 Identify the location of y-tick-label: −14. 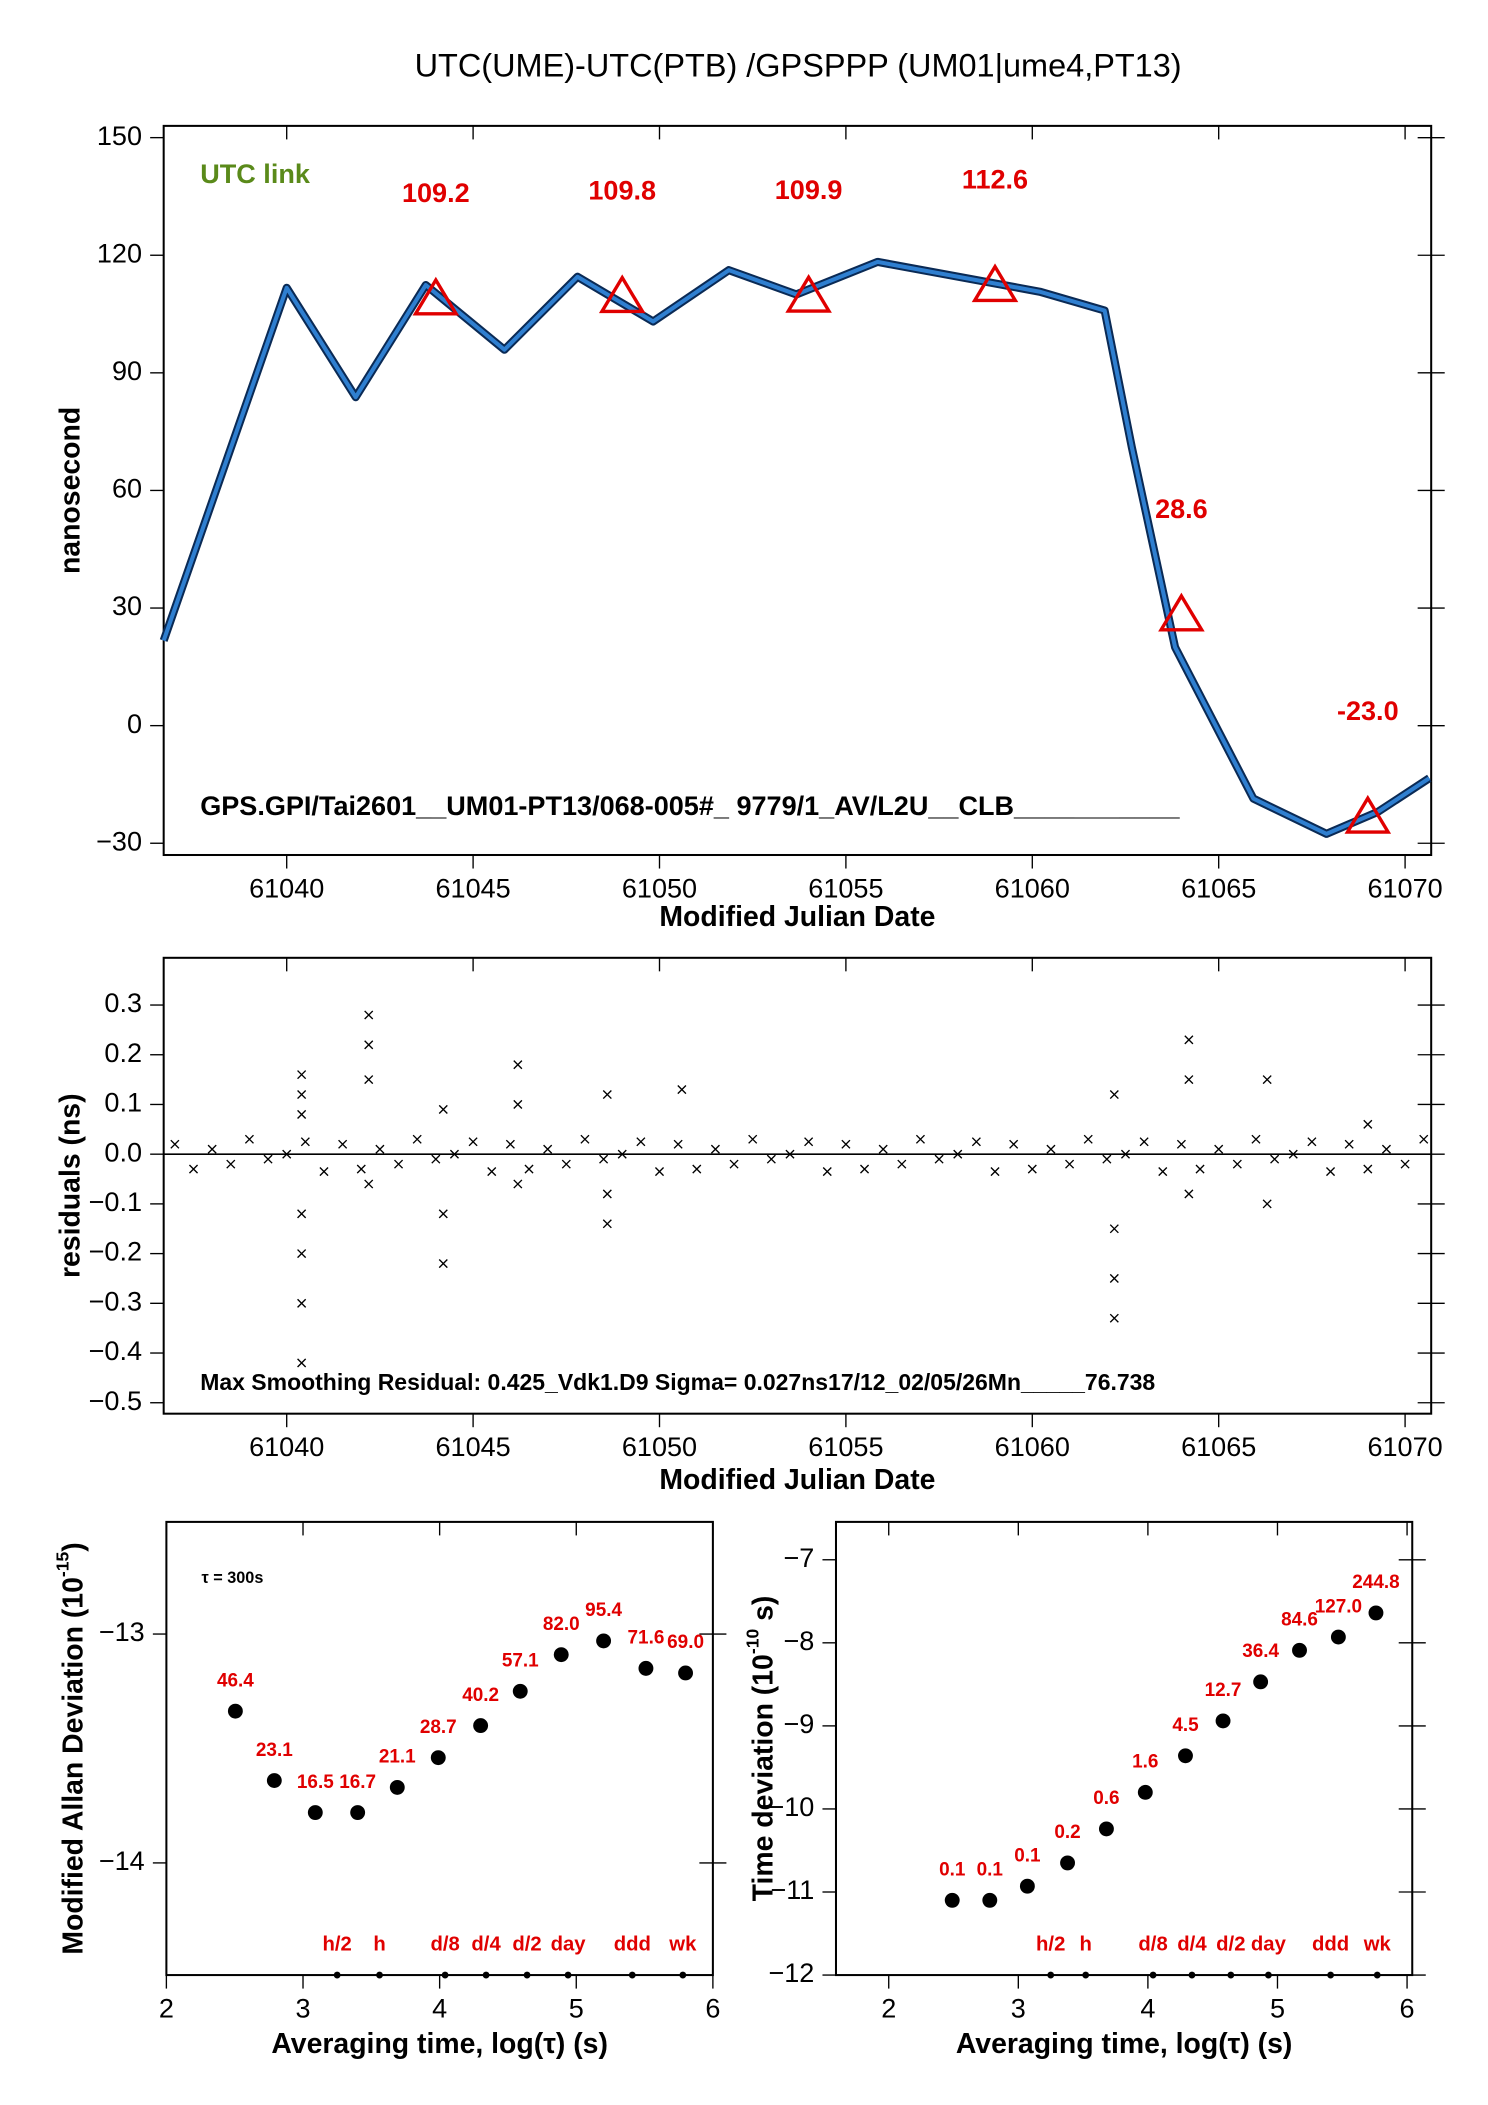
(122, 1861).